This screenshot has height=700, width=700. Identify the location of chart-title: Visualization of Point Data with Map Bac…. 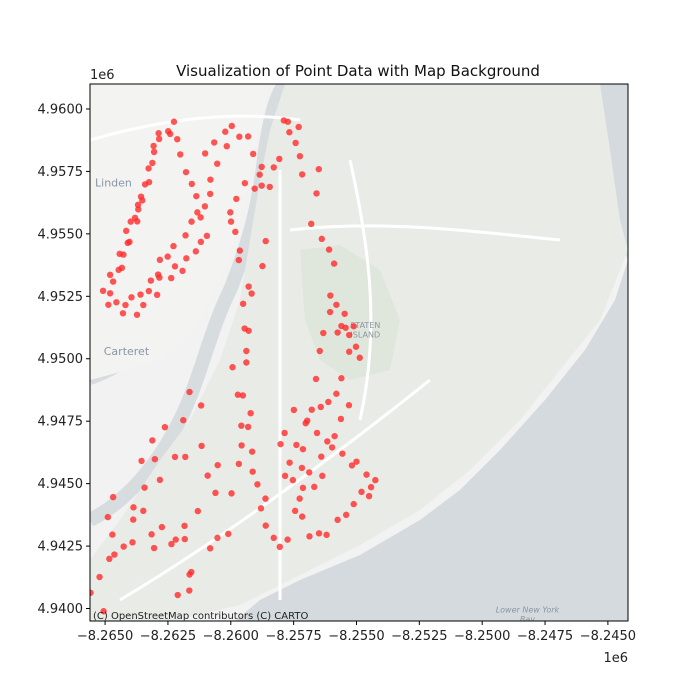
(358, 71).